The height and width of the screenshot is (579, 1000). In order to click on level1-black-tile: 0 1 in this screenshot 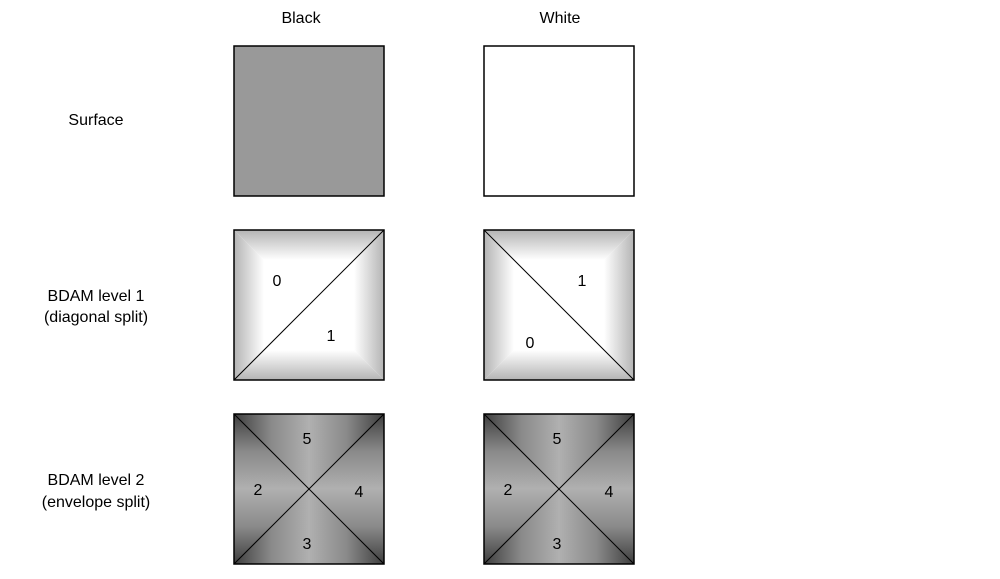, I will do `click(309, 305)`.